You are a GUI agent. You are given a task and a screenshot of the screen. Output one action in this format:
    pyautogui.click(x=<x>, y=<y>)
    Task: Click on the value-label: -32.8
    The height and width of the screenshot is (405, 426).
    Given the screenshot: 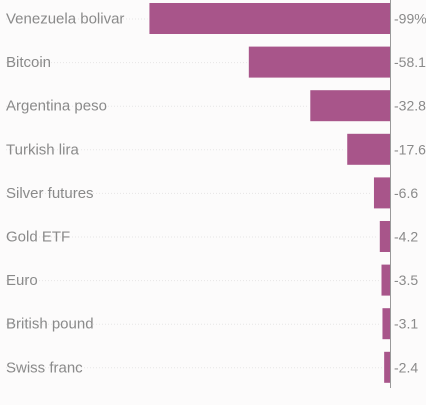 What is the action you would take?
    pyautogui.click(x=410, y=106)
    